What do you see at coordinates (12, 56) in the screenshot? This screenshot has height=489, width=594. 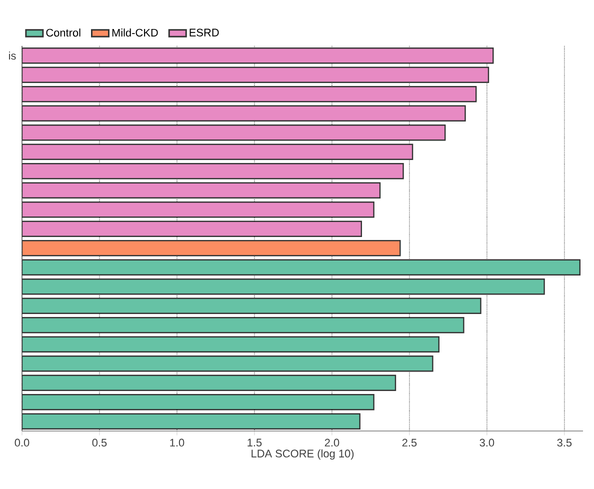 I see `y-tick-label: is` at bounding box center [12, 56].